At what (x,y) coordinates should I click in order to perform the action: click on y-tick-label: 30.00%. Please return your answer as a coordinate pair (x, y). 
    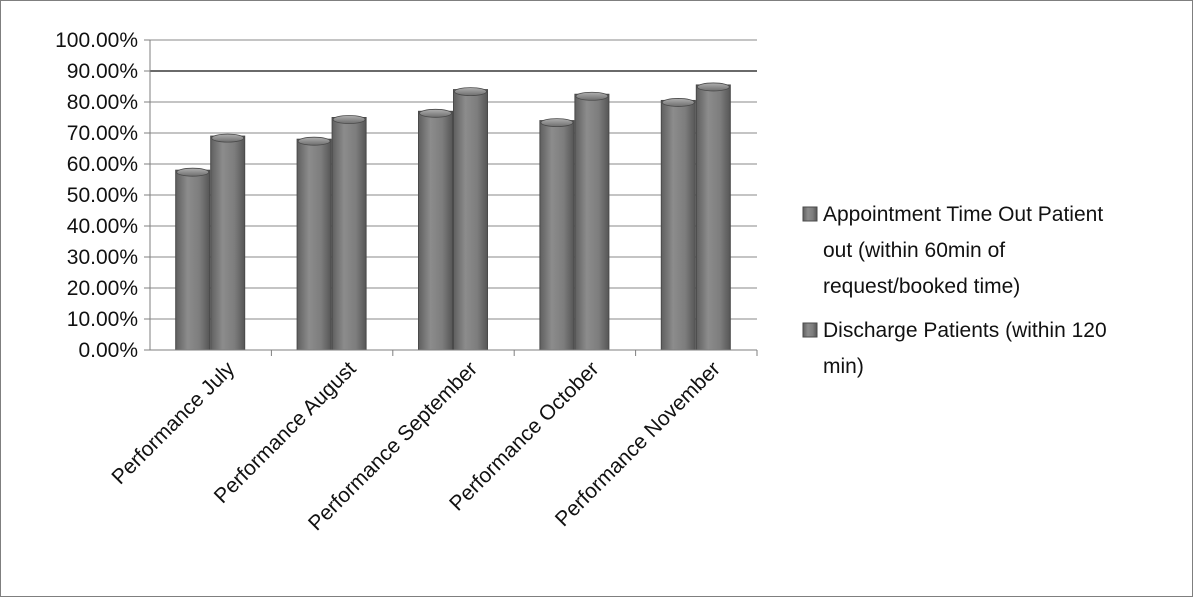
    Looking at the image, I should click on (102, 257).